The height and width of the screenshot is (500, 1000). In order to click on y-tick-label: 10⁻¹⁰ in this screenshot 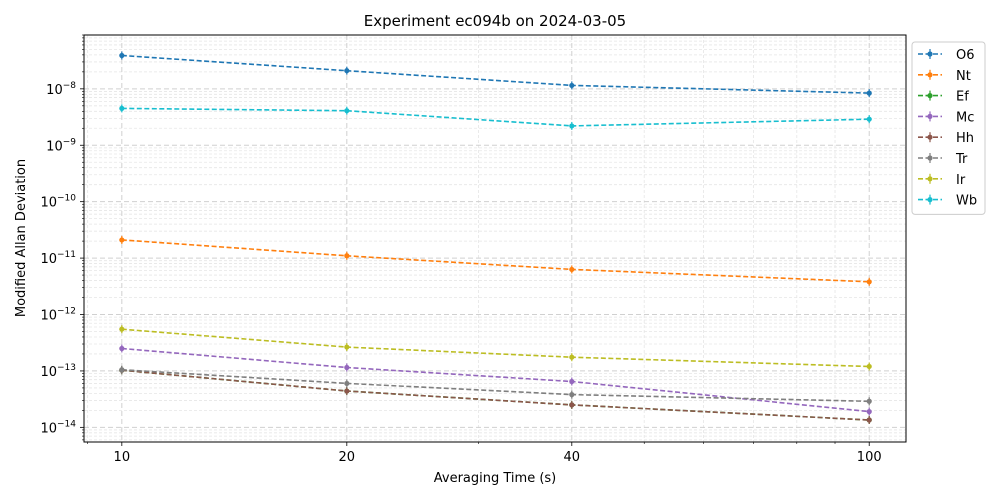, I will do `click(58, 202)`.